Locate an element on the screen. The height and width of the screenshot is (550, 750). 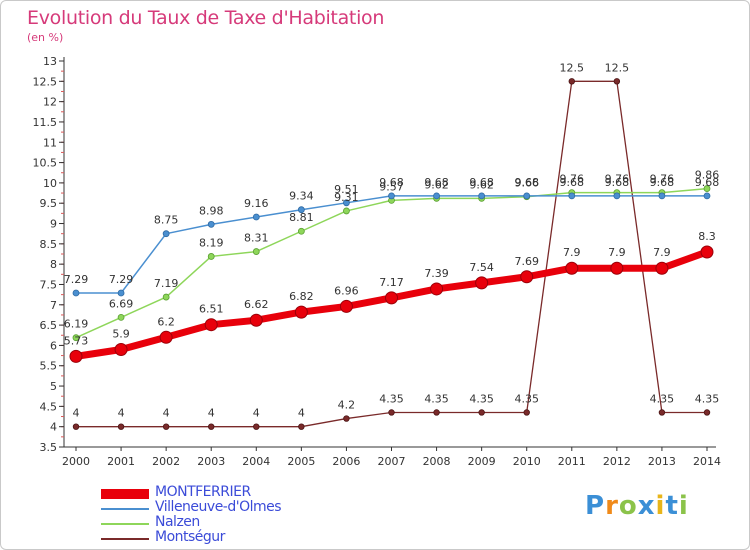
data-label: 8.31 is located at coordinates (256, 238).